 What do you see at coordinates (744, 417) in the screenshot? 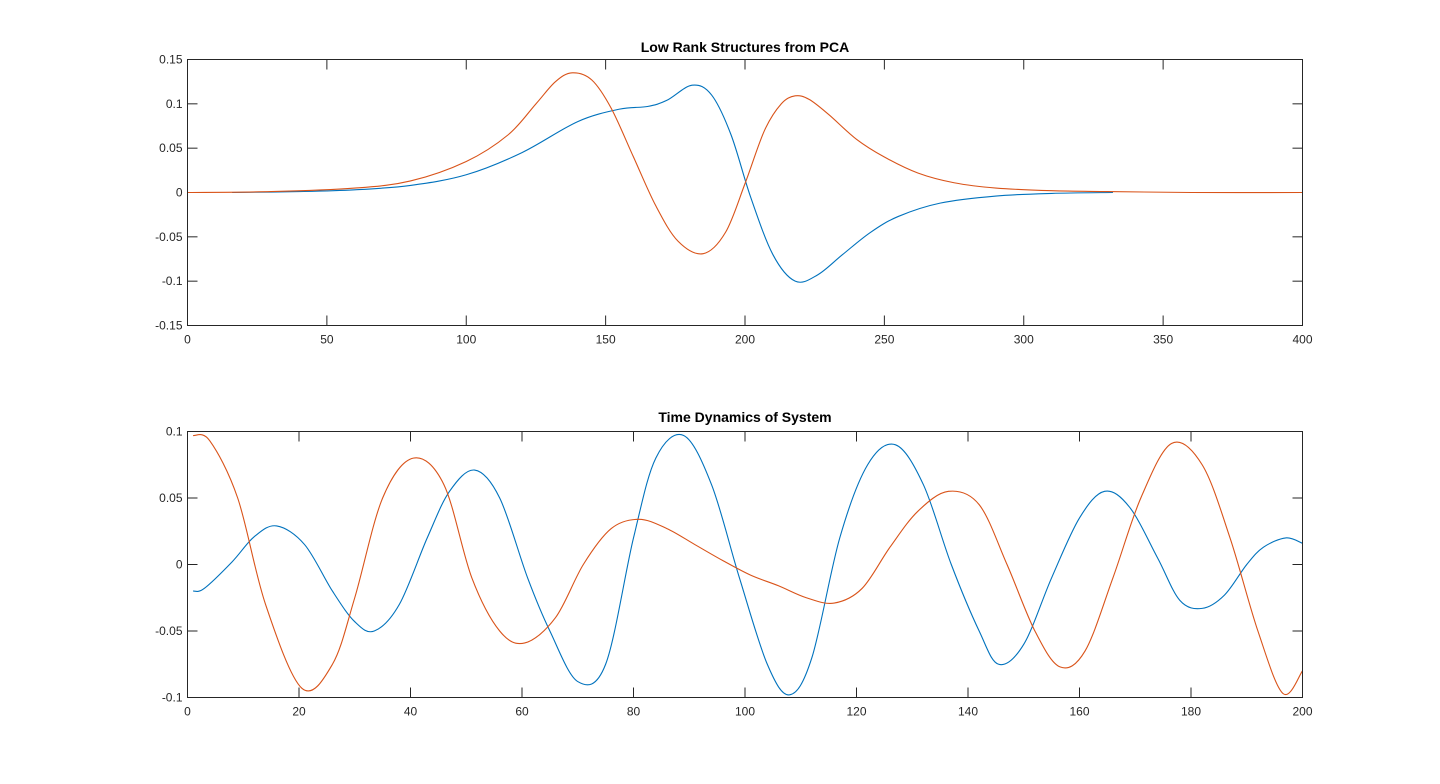
I see `chart-title: Time Dynamics of System` at bounding box center [744, 417].